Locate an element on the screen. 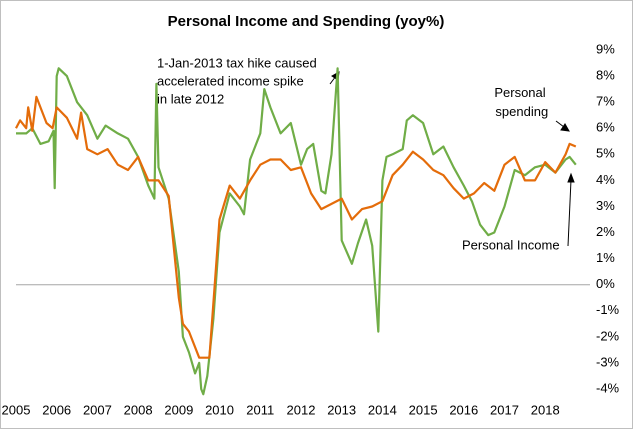  chart-title: Personal Income and Spending (yoy%) is located at coordinates (306, 21).